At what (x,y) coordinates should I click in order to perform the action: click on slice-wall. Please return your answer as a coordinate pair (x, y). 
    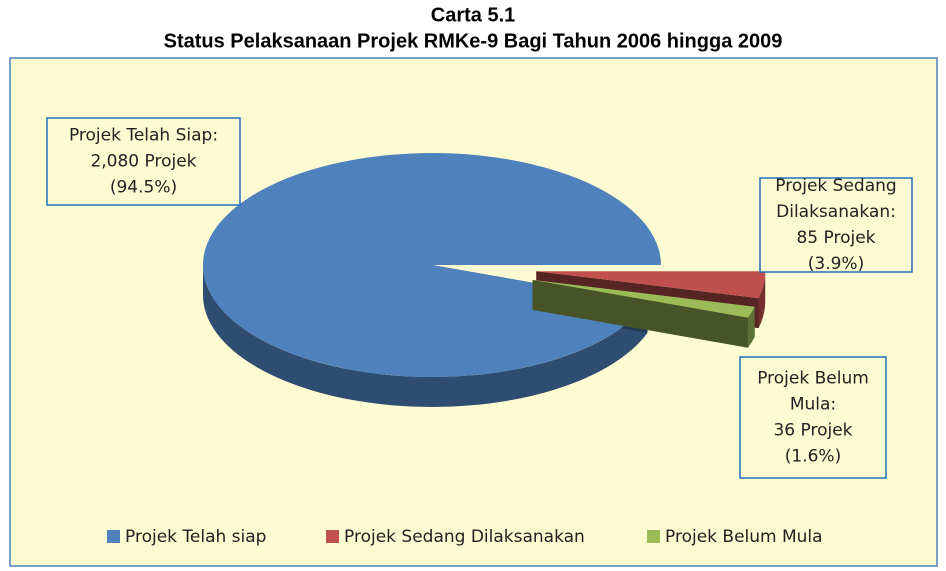
    Looking at the image, I should click on (640, 313).